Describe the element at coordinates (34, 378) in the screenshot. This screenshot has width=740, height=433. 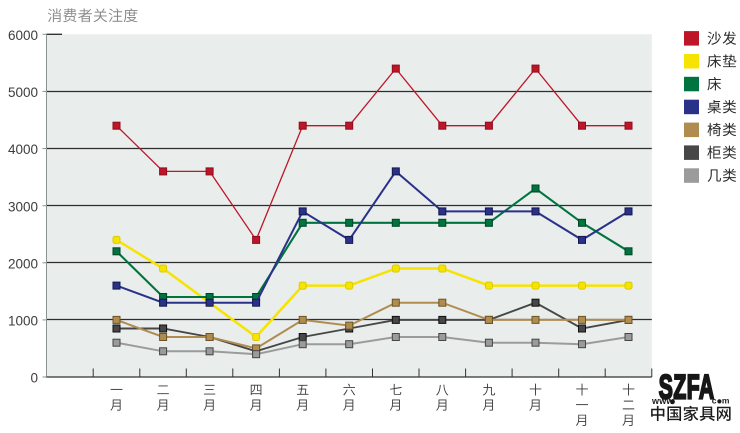
I see `svg-text: 0` at that location.